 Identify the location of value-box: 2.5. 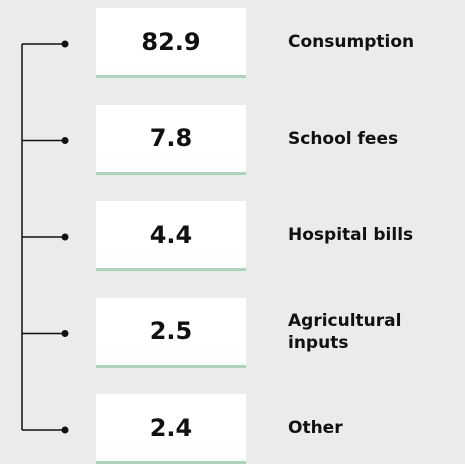
(171, 332).